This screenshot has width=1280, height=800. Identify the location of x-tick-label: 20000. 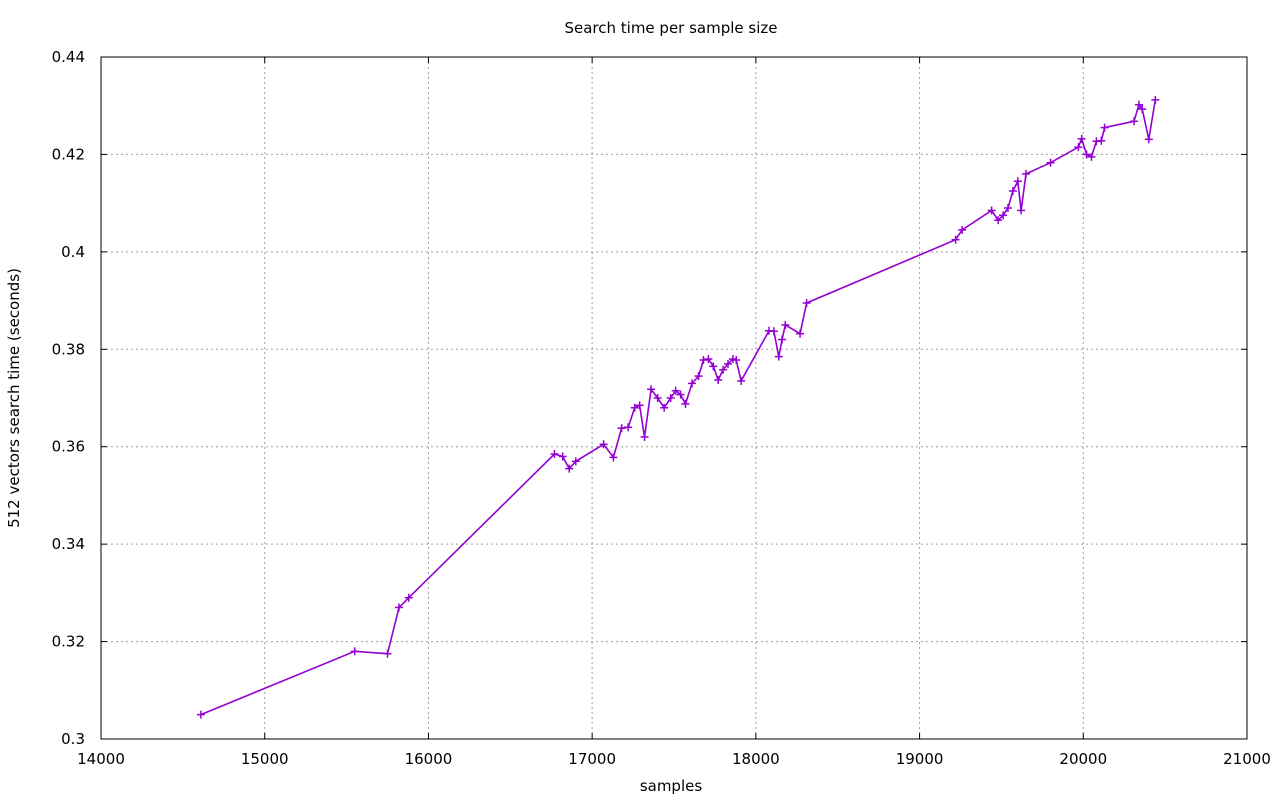
(1083, 759).